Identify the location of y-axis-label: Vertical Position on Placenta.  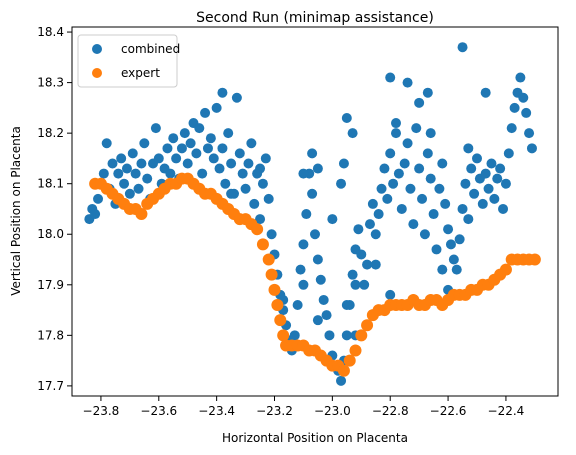
(16, 211).